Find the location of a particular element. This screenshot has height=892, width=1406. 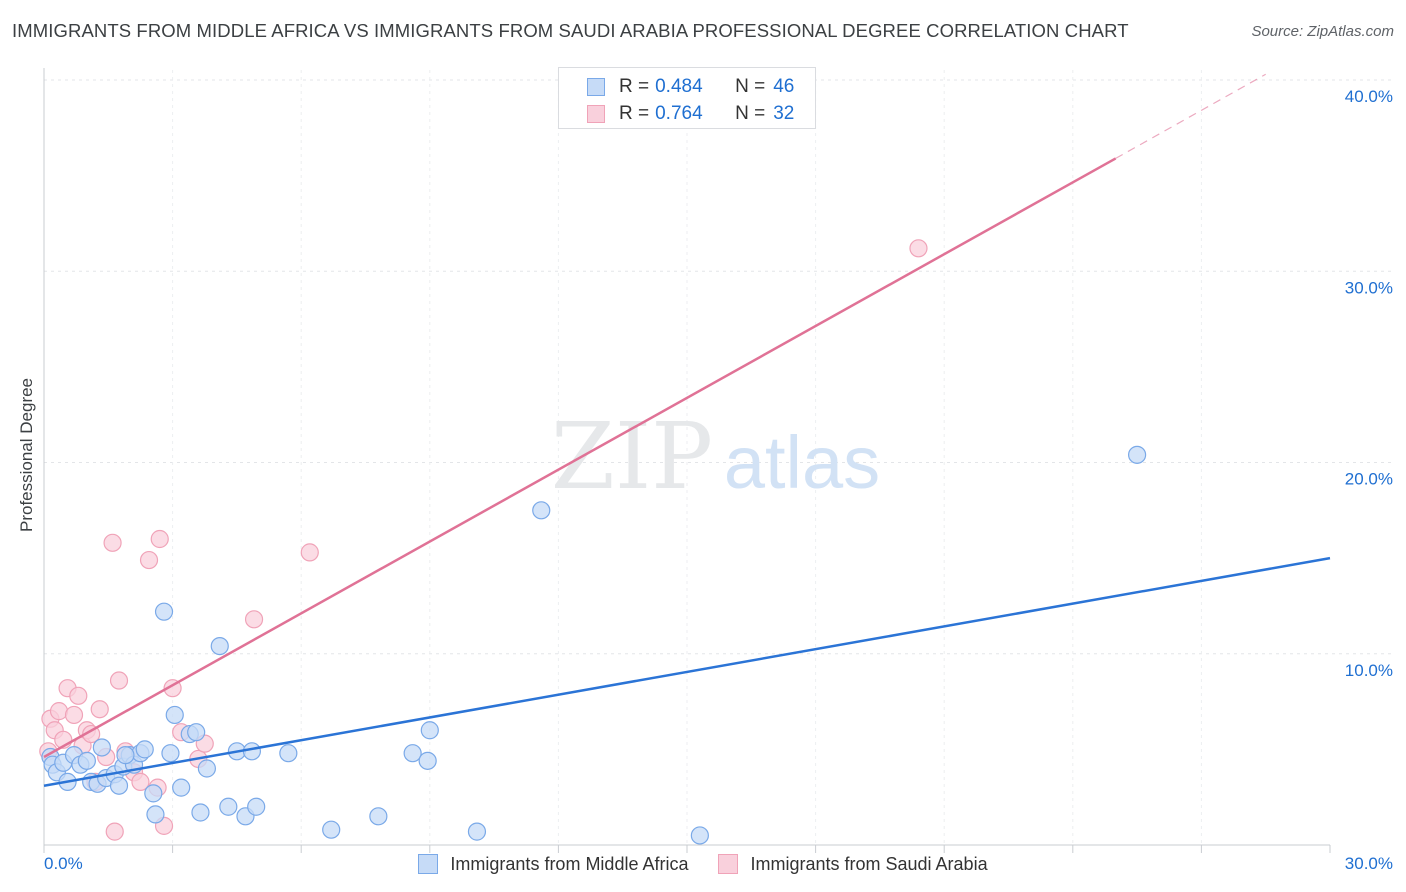

watermark-atlas: atlas is located at coordinates (802, 462).